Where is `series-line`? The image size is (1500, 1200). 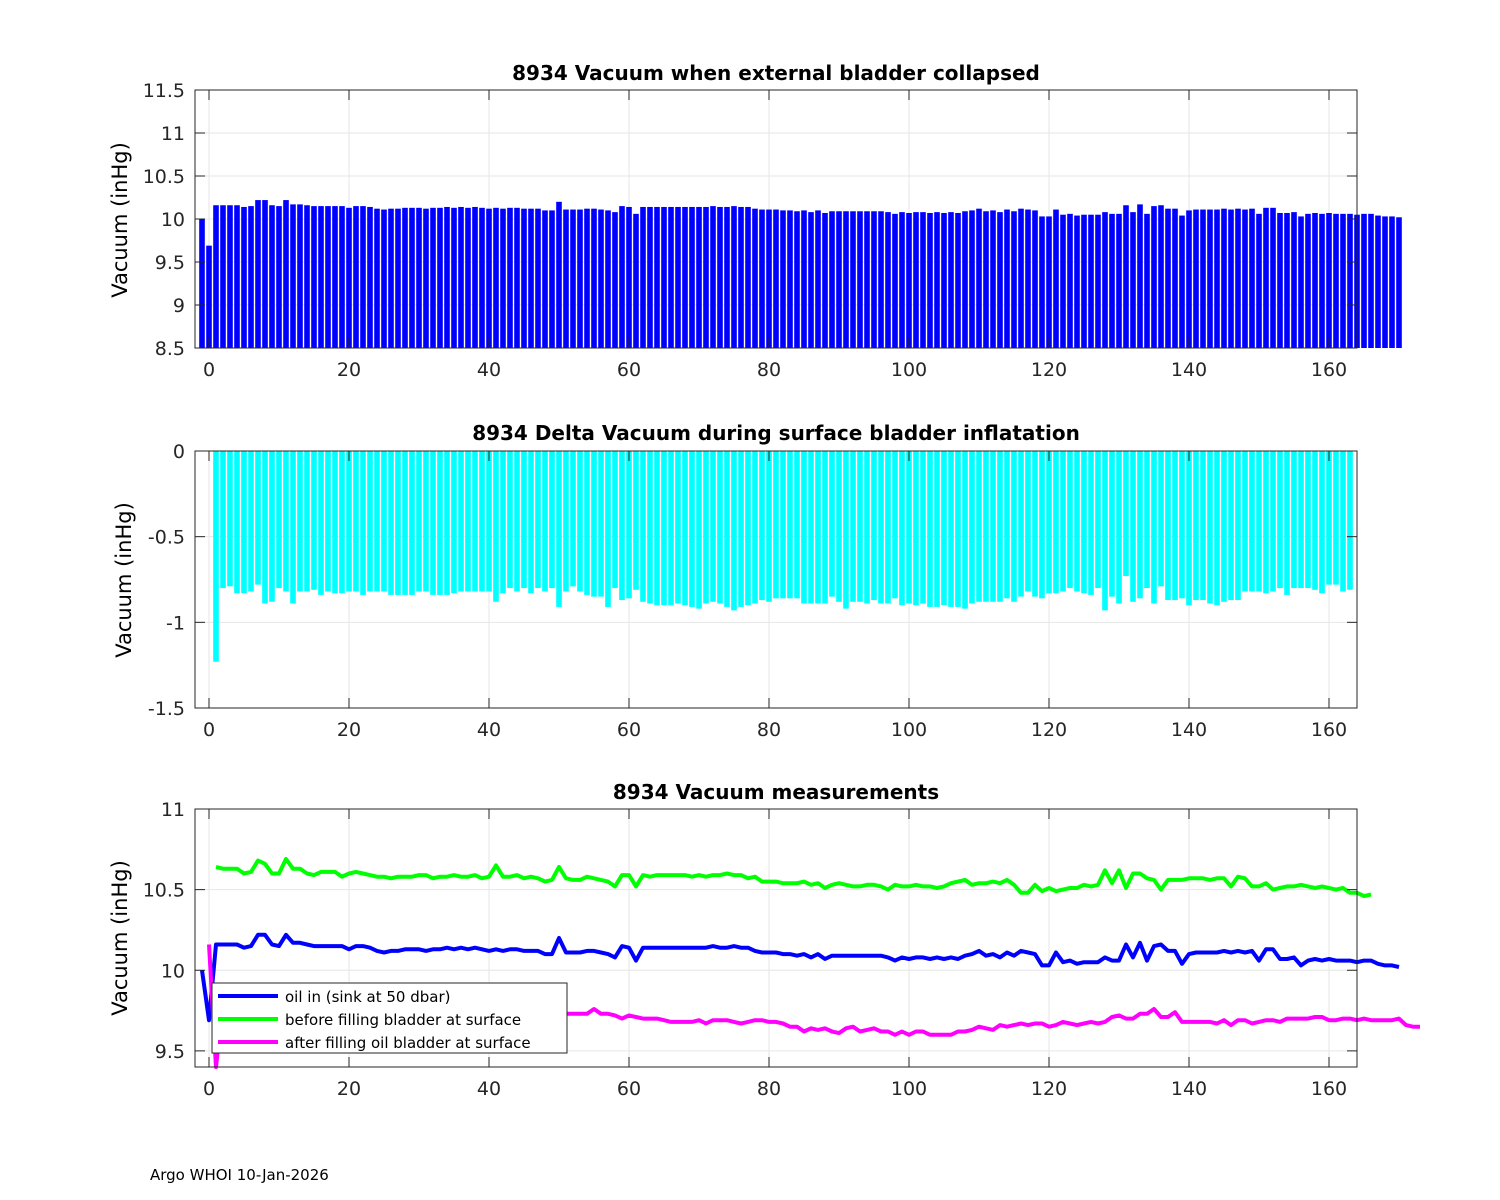 series-line is located at coordinates (793, 878).